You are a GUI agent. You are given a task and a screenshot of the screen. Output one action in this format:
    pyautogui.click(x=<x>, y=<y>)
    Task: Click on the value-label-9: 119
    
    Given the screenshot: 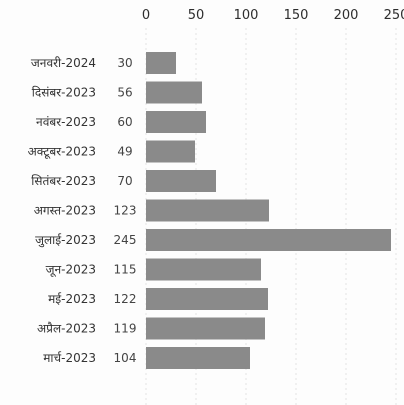 What is the action you would take?
    pyautogui.click(x=125, y=329)
    